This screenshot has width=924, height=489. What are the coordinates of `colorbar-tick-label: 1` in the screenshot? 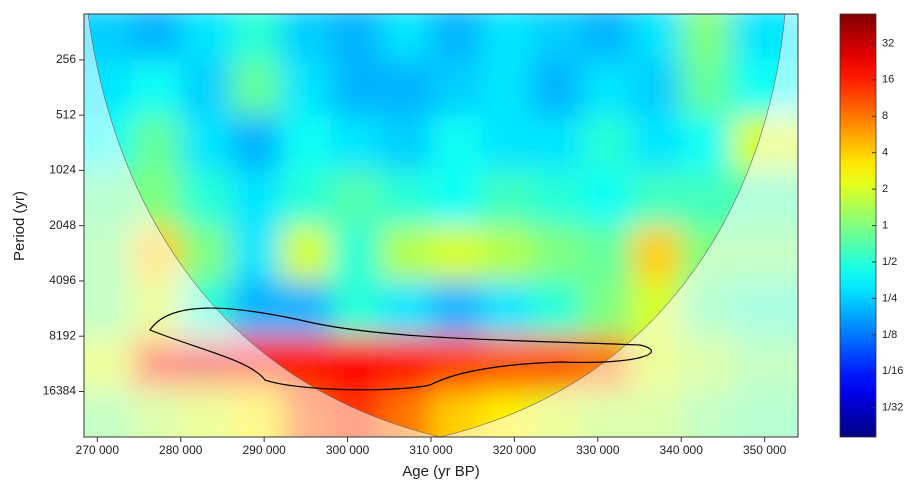 It's located at (885, 225).